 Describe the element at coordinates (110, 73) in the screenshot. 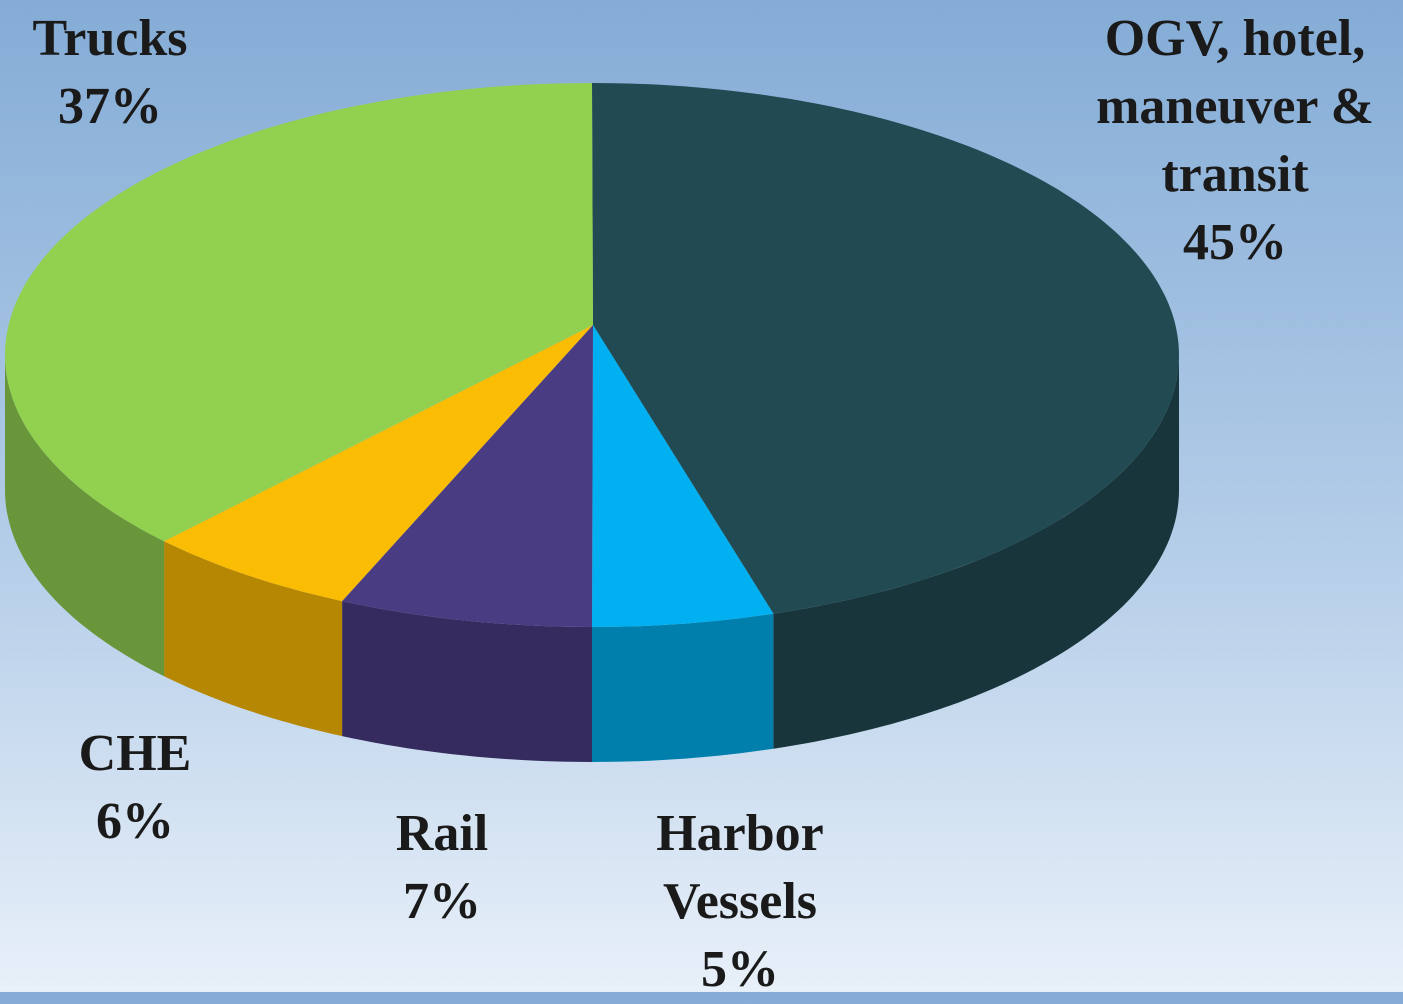

I see `data-label: Trucks 37%` at that location.